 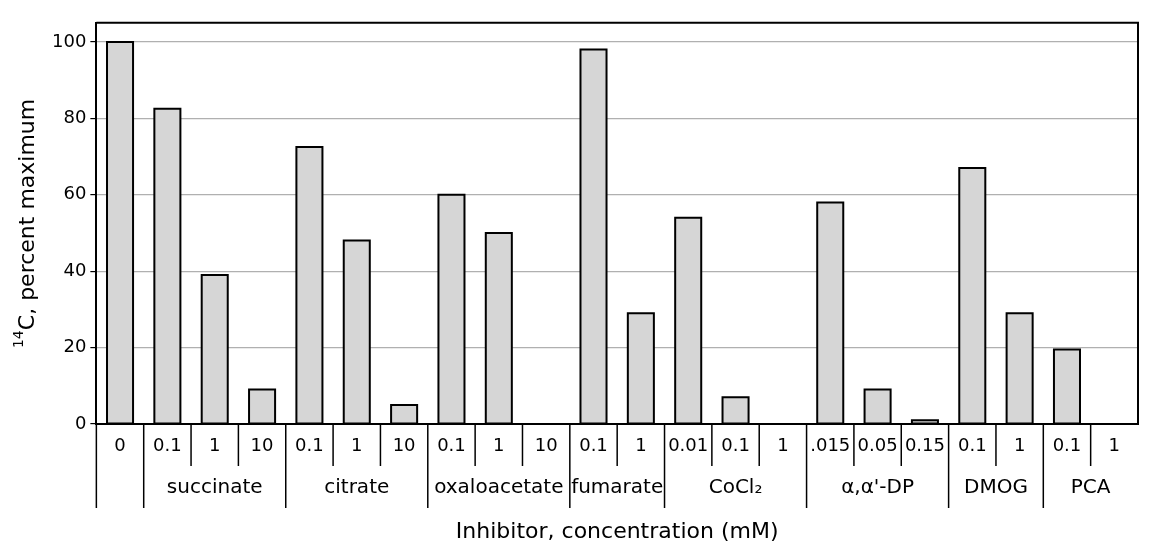 What do you see at coordinates (75, 269) in the screenshot?
I see `y-tick-label: 40` at bounding box center [75, 269].